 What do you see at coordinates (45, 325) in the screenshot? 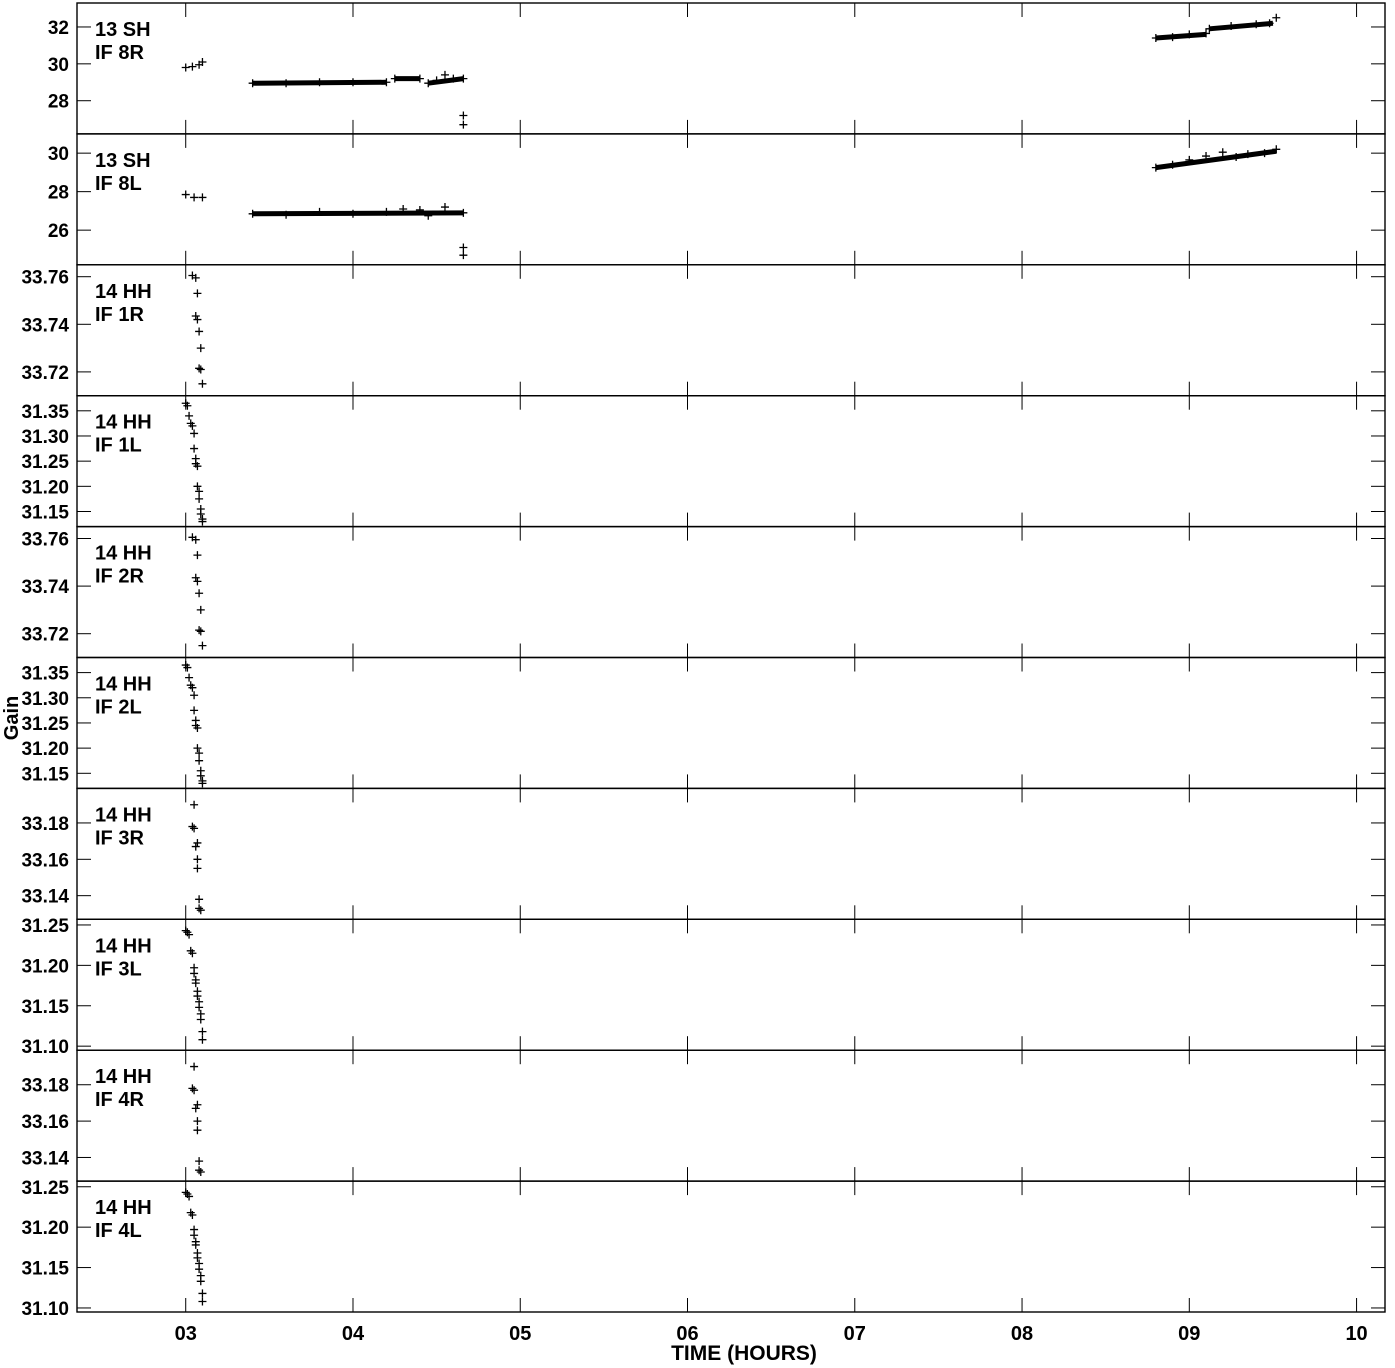
I see `y-tick-label: 33.74` at bounding box center [45, 325].